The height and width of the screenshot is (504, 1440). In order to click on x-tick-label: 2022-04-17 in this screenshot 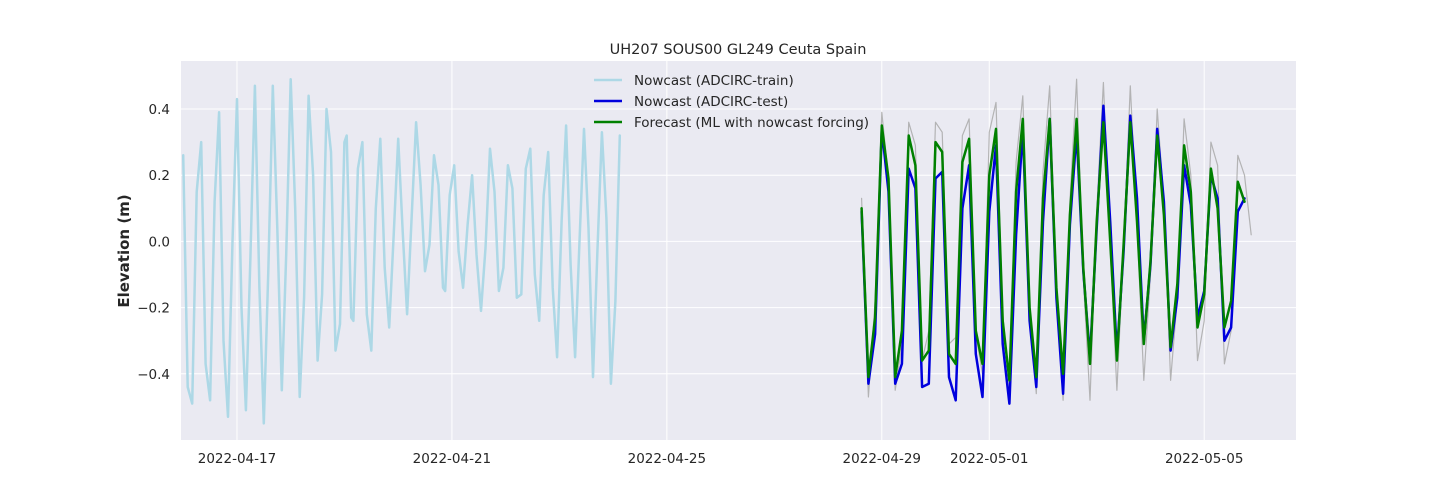, I will do `click(237, 459)`.